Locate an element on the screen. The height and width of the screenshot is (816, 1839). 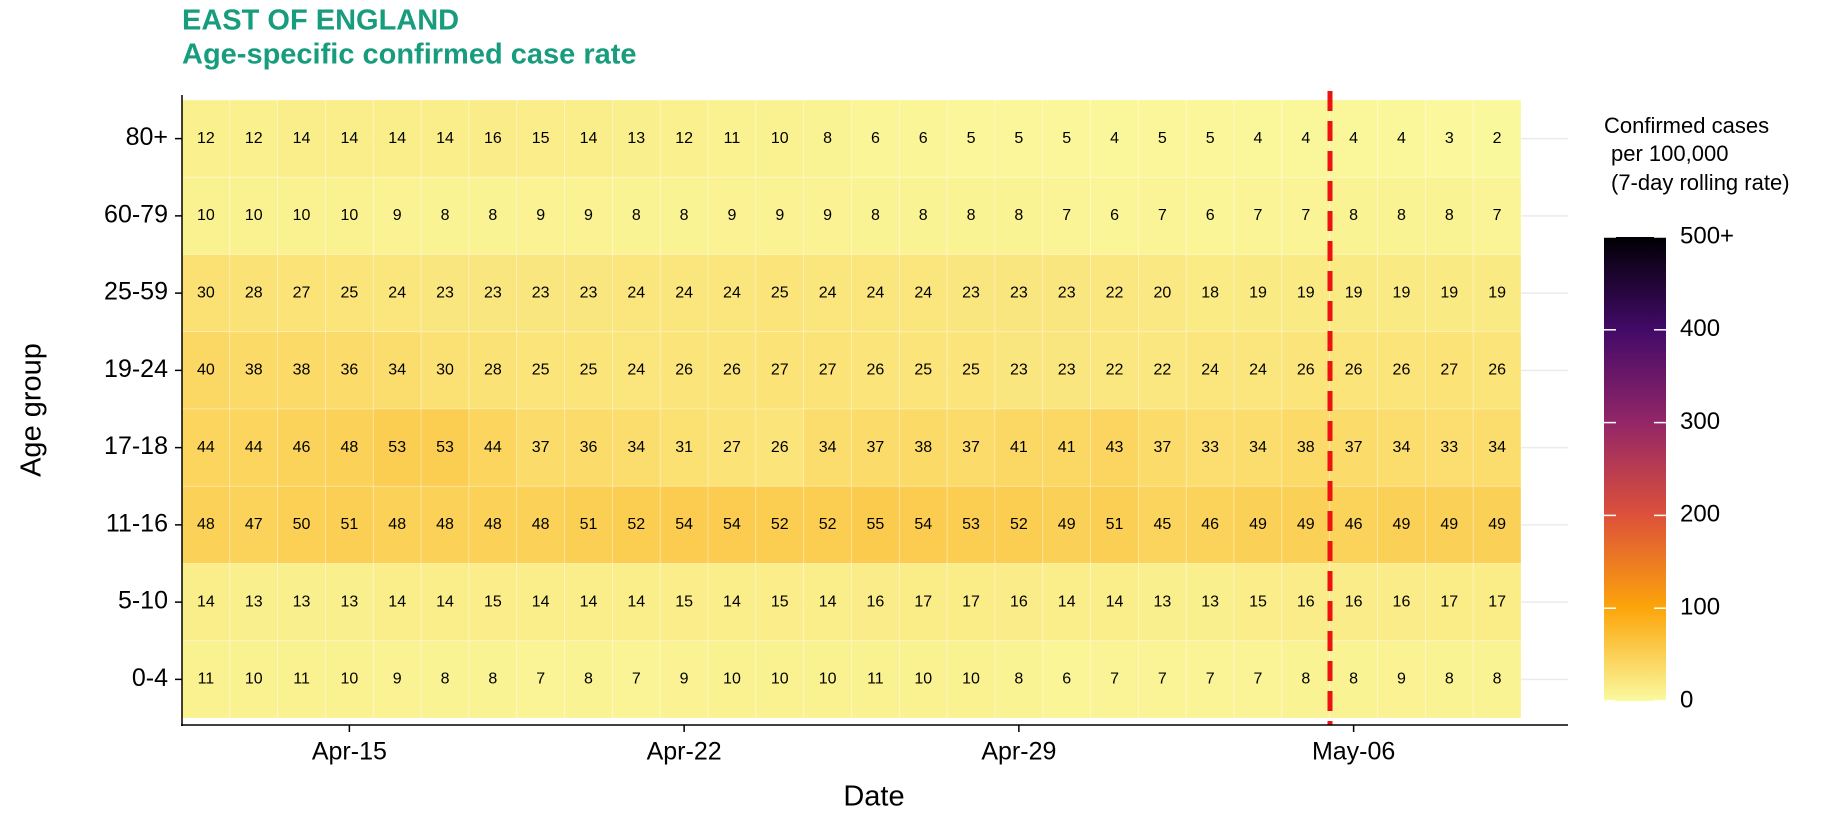
cell-label: 55 is located at coordinates (876, 524).